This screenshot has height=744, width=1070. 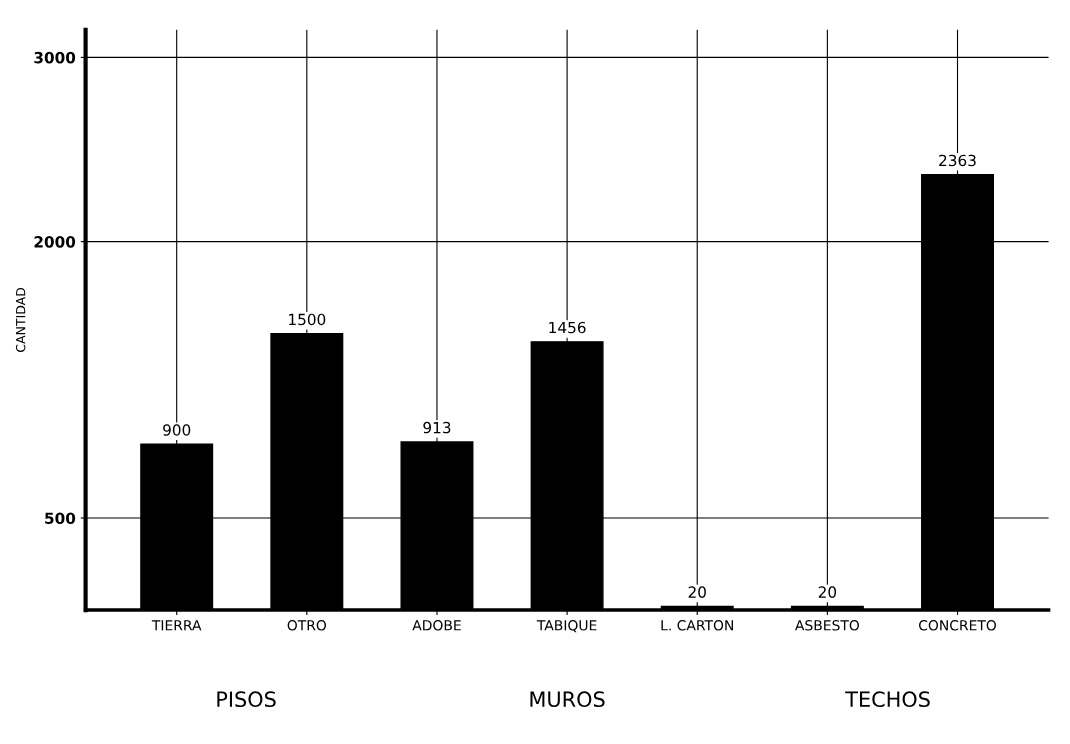 What do you see at coordinates (436, 625) in the screenshot?
I see `x-tick-label: ADOBE` at bounding box center [436, 625].